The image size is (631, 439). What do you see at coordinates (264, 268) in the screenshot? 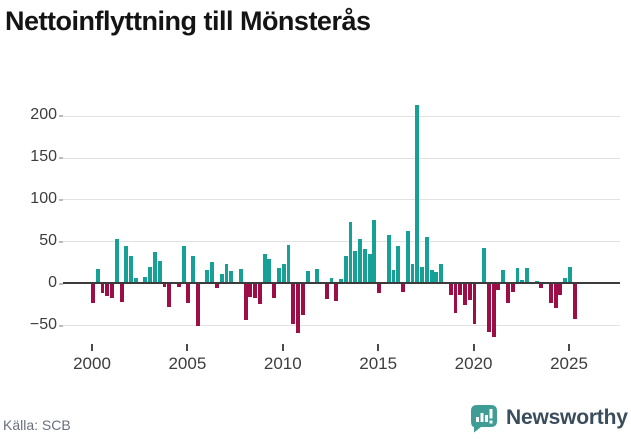
I see `bar-2009Q1` at bounding box center [264, 268].